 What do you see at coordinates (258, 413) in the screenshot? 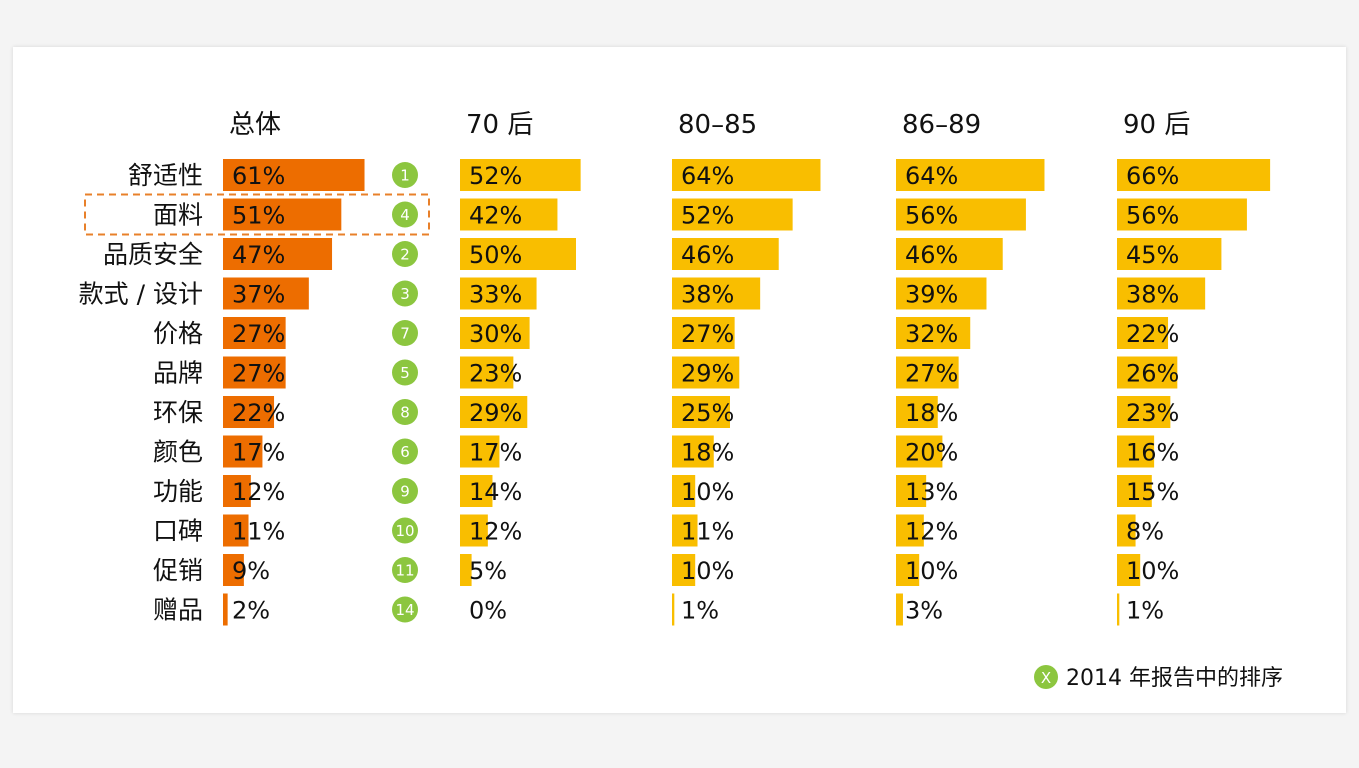
I see `value-label-series-0: 22%` at bounding box center [258, 413].